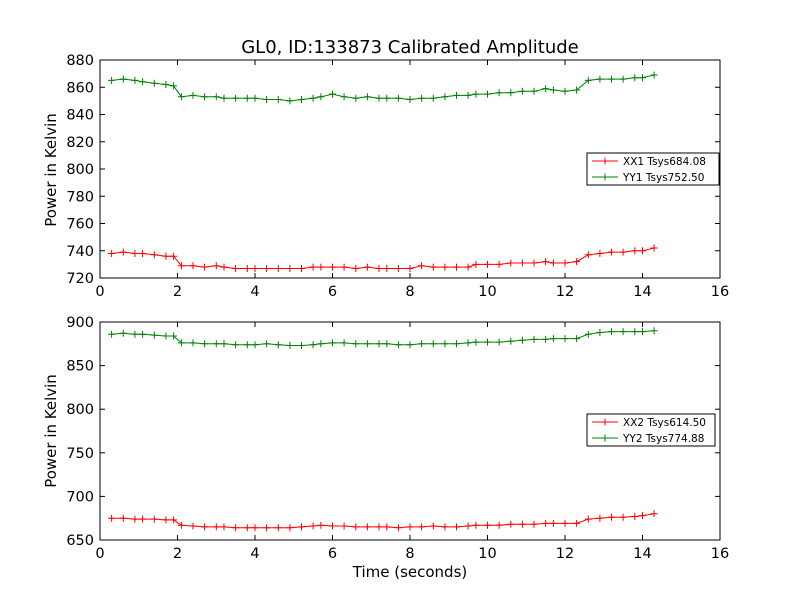 This screenshot has width=800, height=600. I want to click on bottom-plot-xtick-label: 8, so click(409, 554).